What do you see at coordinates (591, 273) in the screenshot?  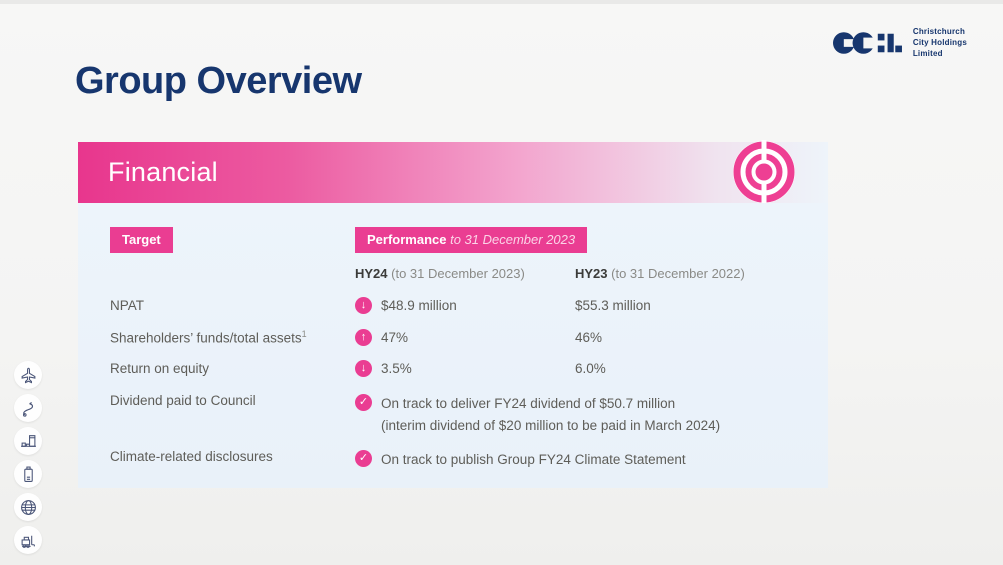 I see `hy23-label: HY23` at bounding box center [591, 273].